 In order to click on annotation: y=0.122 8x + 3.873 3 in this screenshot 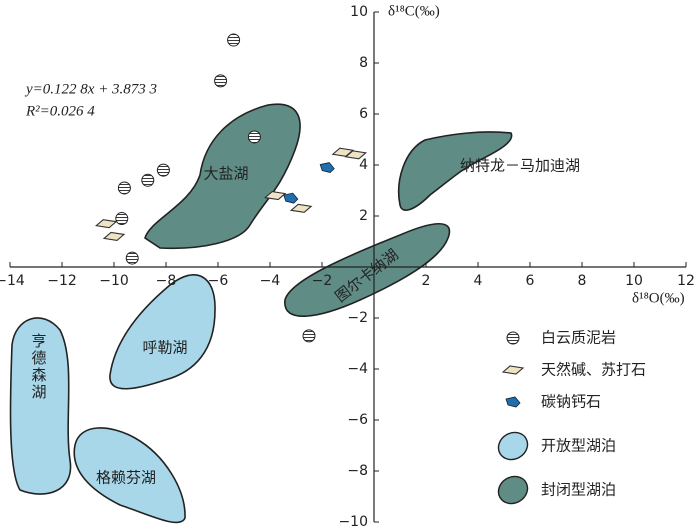, I will do `click(90, 89)`.